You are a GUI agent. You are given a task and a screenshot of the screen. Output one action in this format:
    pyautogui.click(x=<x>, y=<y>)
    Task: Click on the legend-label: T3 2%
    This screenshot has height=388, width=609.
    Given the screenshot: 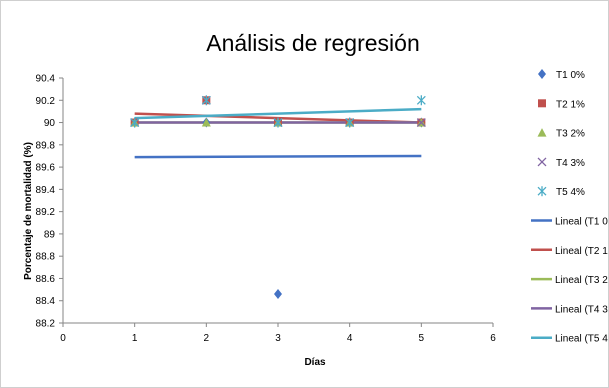 What is the action you would take?
    pyautogui.click(x=570, y=134)
    